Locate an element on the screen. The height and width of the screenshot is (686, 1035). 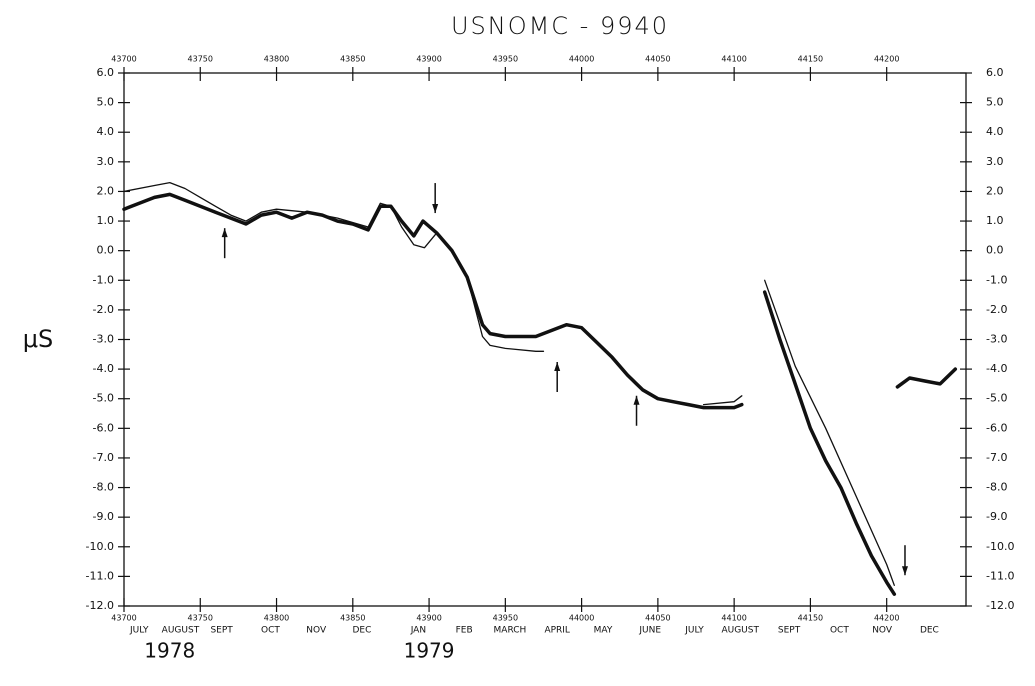
y-tick-label: -11.0 is located at coordinates (100, 575).